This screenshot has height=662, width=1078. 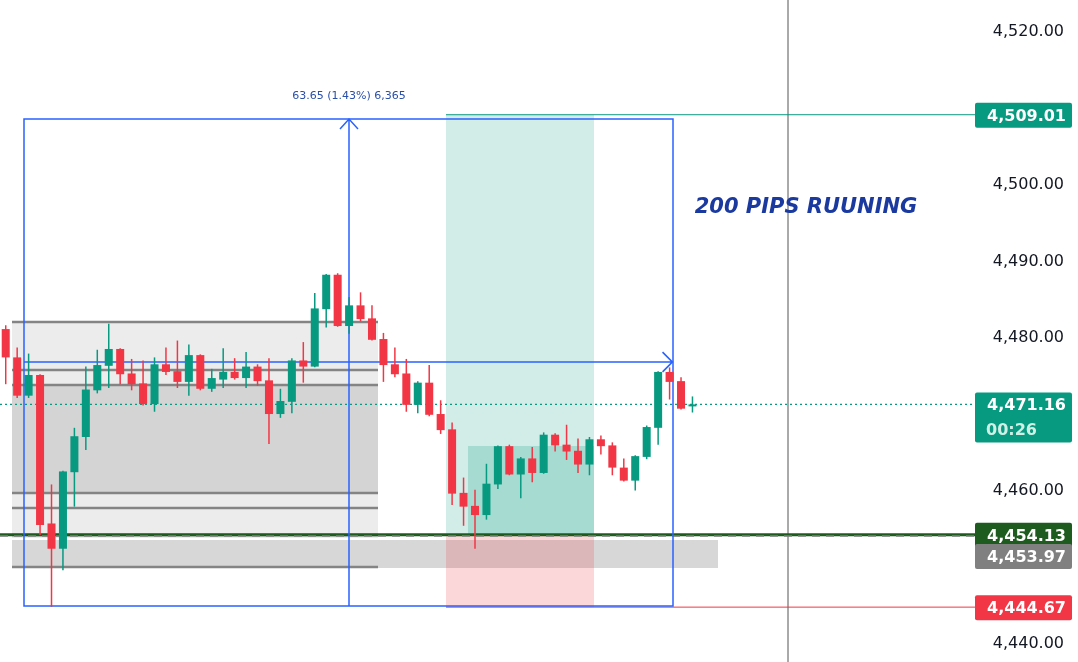 What do you see at coordinates (1028, 490) in the screenshot?
I see `y-tick-label: 4,460.00` at bounding box center [1028, 490].